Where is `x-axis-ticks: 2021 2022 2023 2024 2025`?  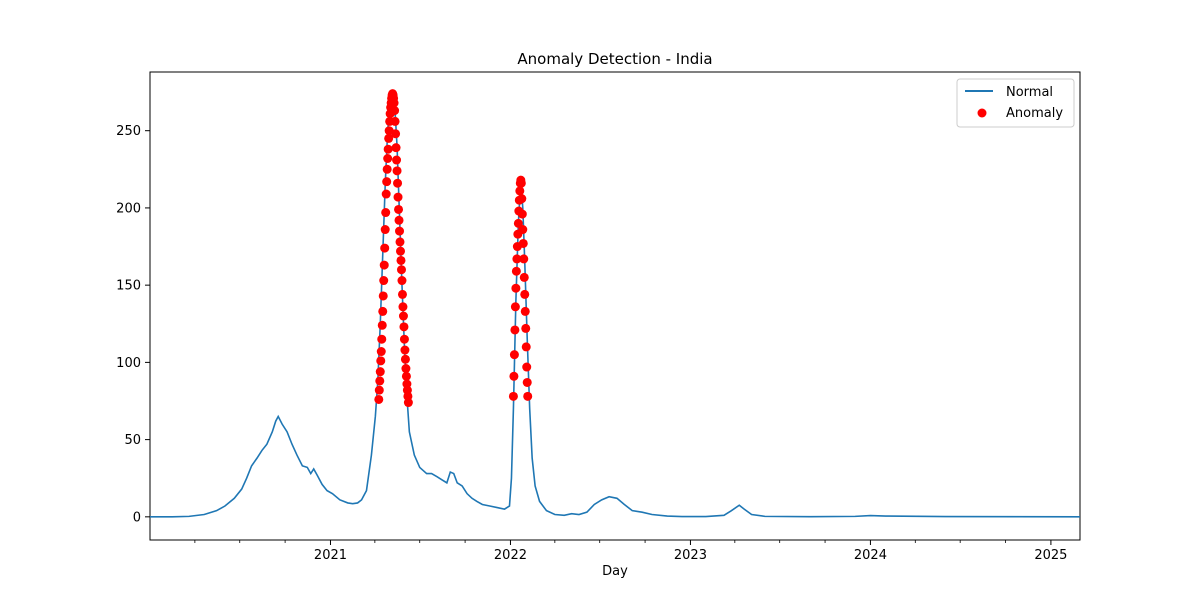
x-axis-ticks: 2021 2022 2023 2024 2025 is located at coordinates (690, 551).